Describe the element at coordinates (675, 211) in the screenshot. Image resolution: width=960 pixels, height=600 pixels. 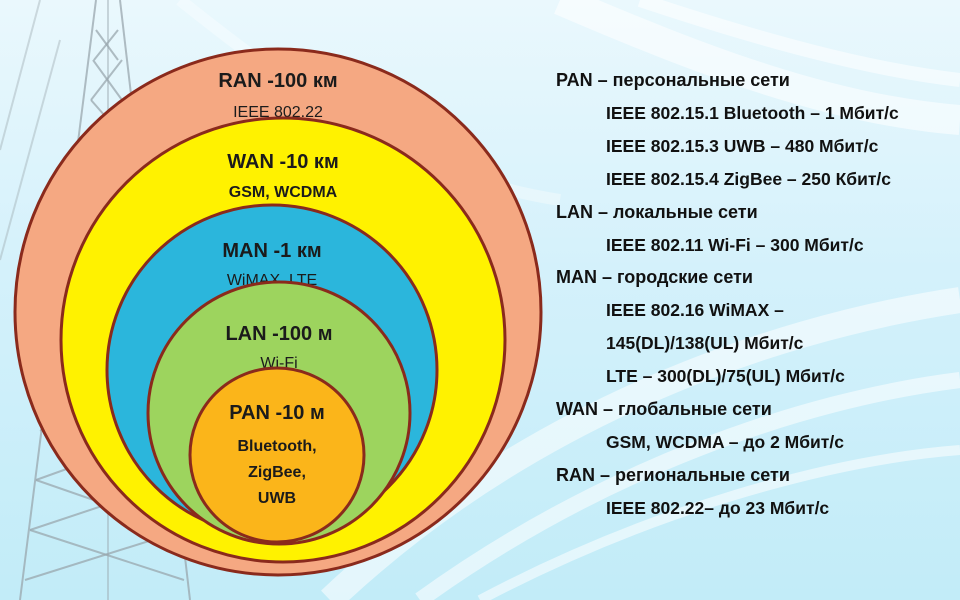
I see `legend-label: – локальные сети` at that location.